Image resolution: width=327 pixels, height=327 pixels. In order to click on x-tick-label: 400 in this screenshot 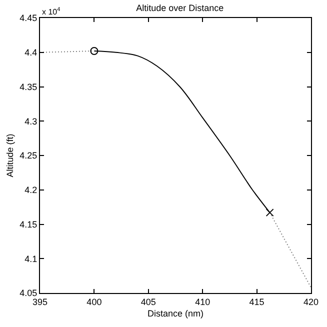, I will do `click(94, 301)`.